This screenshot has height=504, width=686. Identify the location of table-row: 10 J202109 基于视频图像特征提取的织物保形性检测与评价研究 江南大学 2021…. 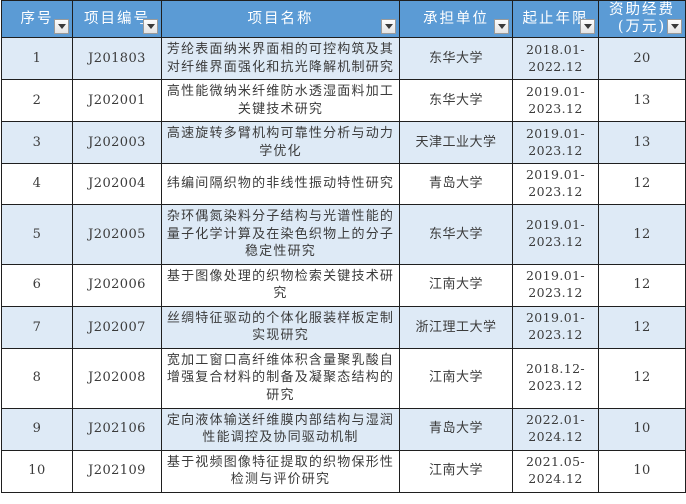
(343, 471).